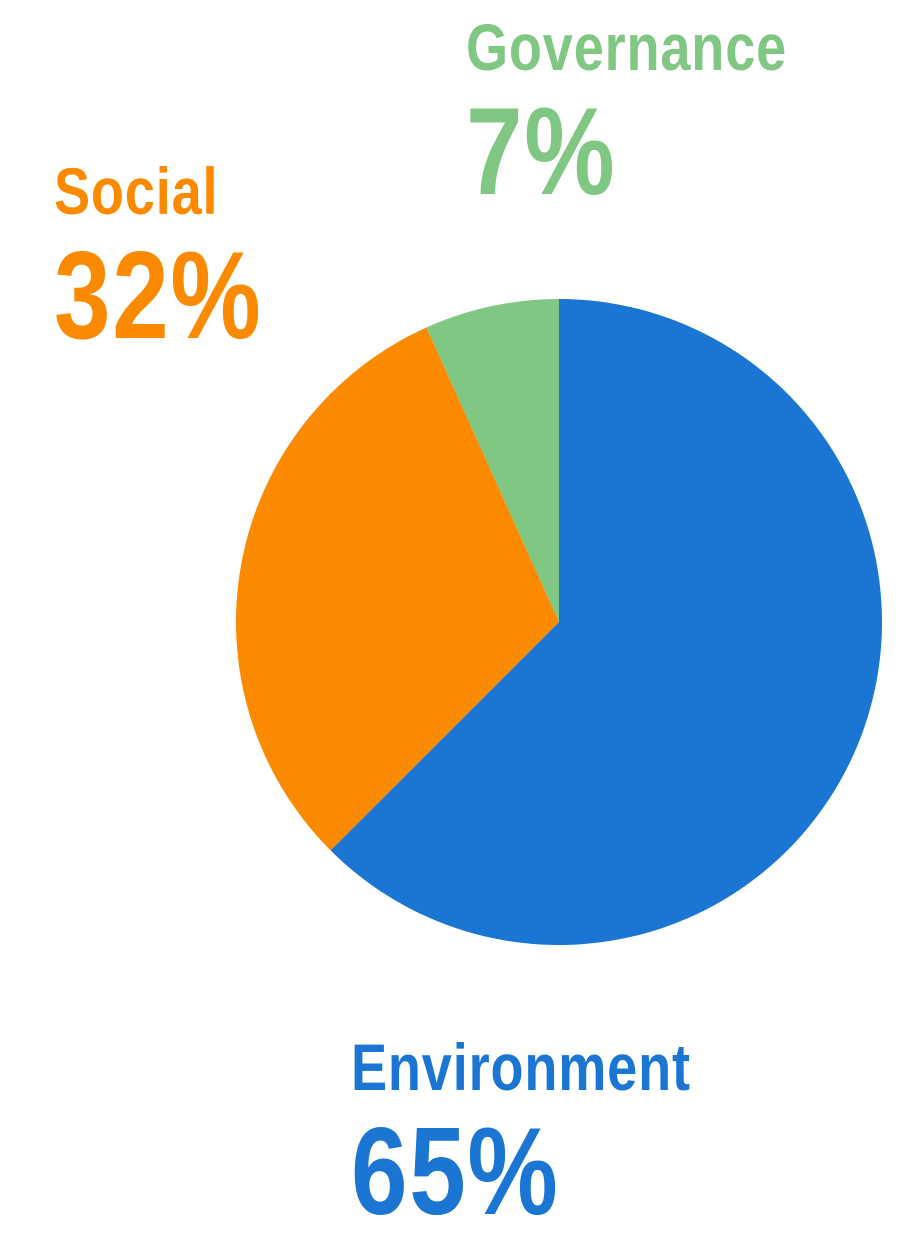  I want to click on governance-label-value: 7%, so click(541, 152).